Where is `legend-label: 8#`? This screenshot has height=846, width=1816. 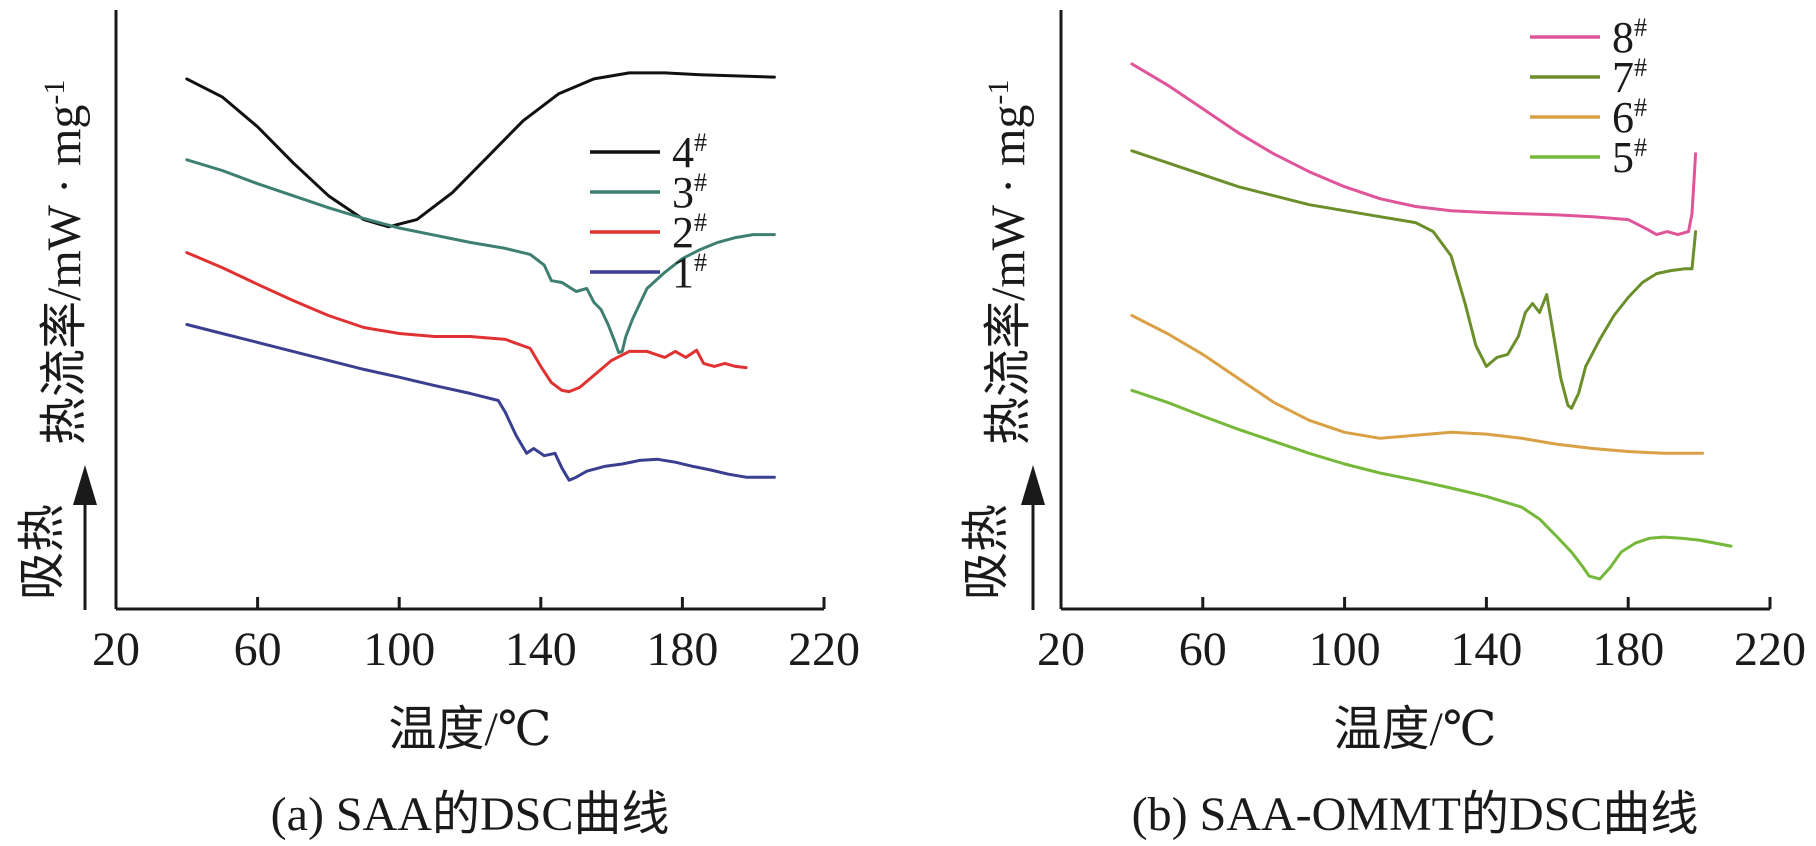 legend-label: 8# is located at coordinates (1629, 37).